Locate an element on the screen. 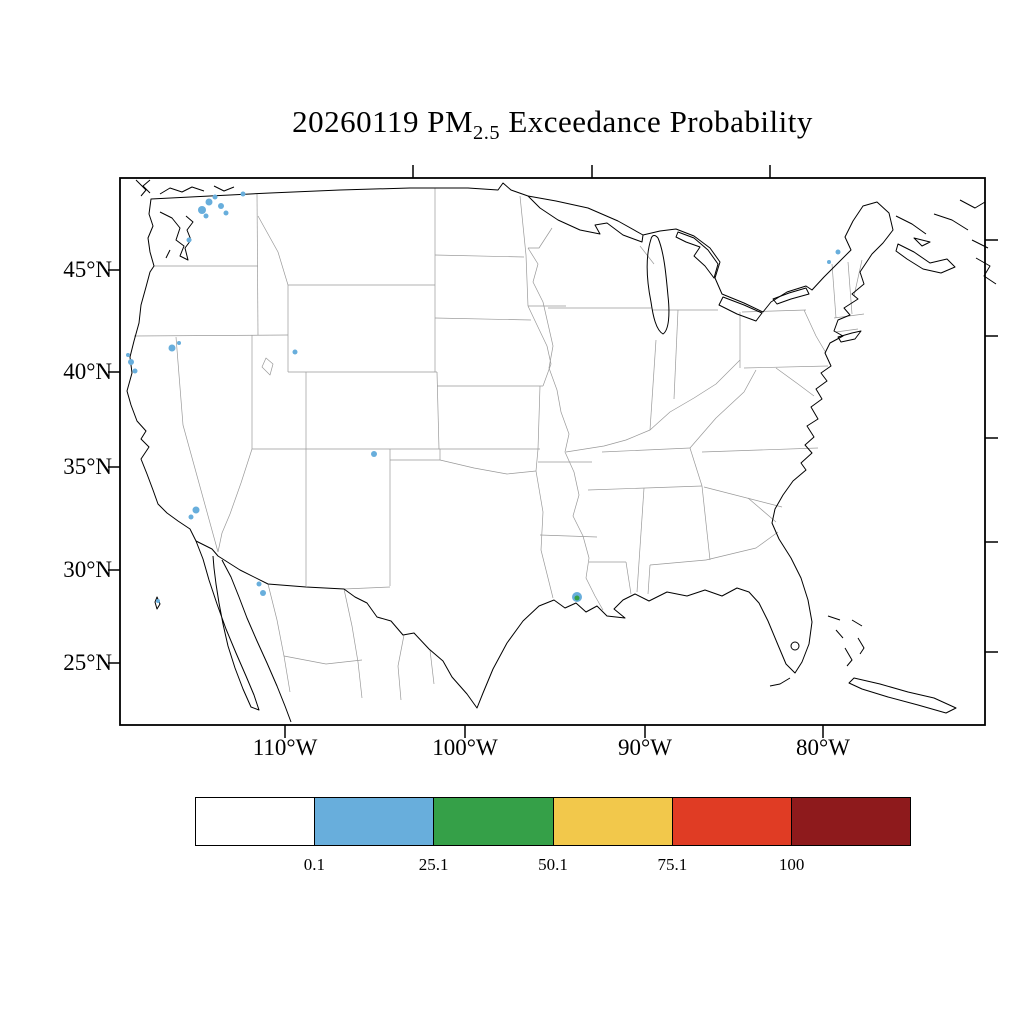 This screenshot has height=1024, width=1024. lon-tick-label: 80°W is located at coordinates (823, 747).